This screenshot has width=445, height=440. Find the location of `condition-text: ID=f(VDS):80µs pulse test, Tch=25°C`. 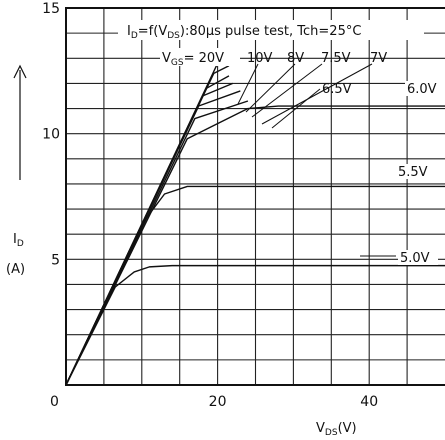

condition-text: ID=f(VDS):80µs pulse test, Tch=25°C is located at coordinates (244, 32).